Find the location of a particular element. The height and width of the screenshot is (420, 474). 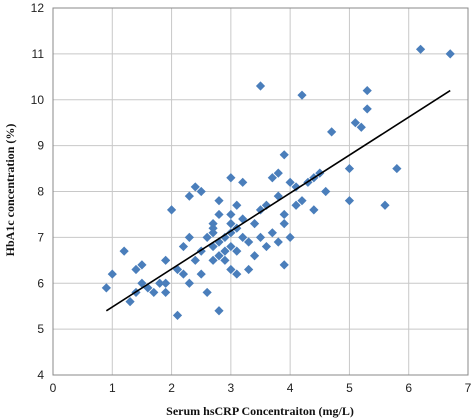

x-tick-label: 0 is located at coordinates (53, 388).